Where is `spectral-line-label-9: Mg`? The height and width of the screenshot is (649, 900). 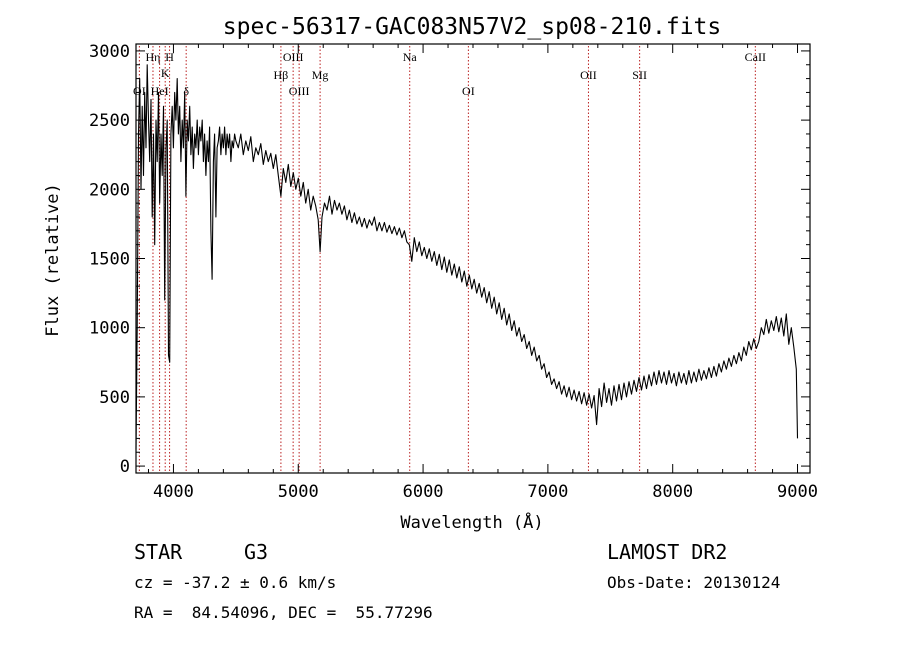 spectral-line-label-9: Mg is located at coordinates (320, 75).